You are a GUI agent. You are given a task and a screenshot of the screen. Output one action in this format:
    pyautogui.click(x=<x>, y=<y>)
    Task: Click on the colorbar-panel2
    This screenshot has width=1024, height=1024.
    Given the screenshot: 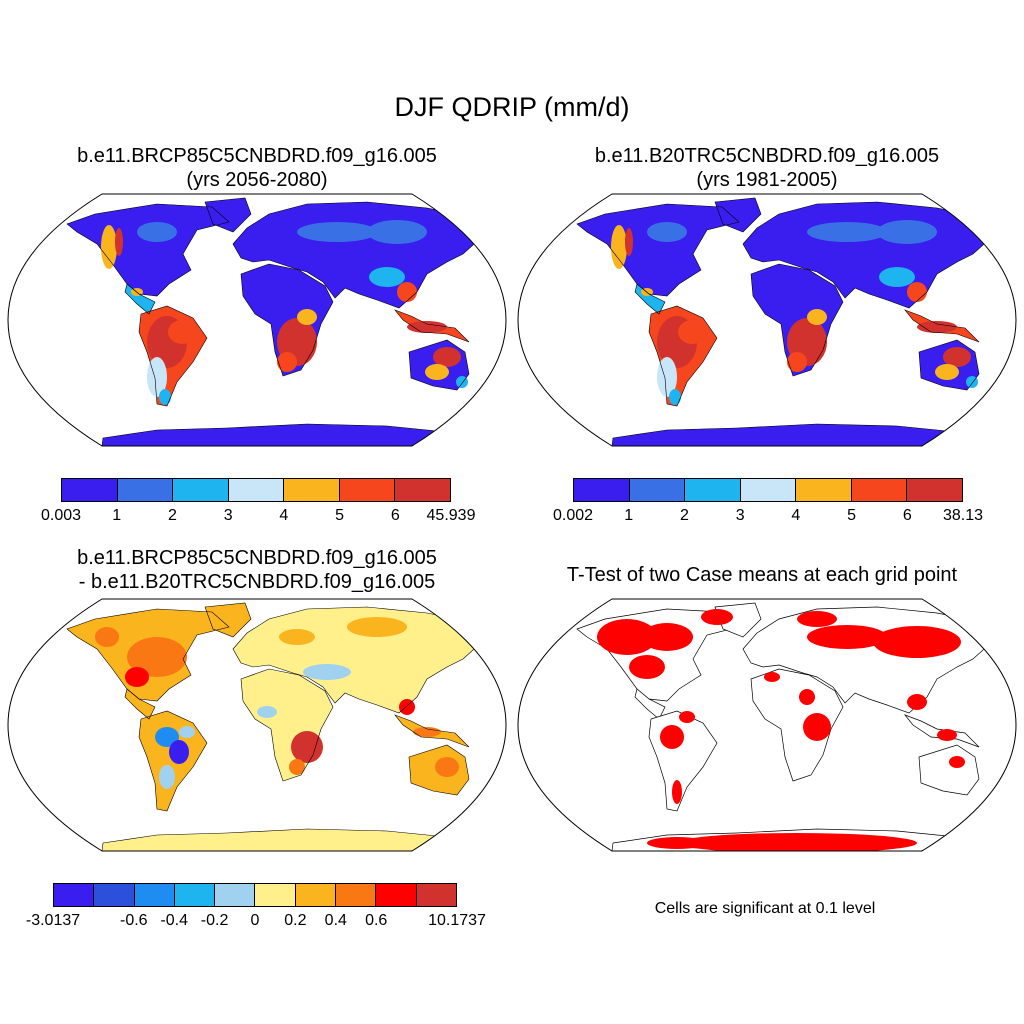 What is the action you would take?
    pyautogui.click(x=768, y=490)
    